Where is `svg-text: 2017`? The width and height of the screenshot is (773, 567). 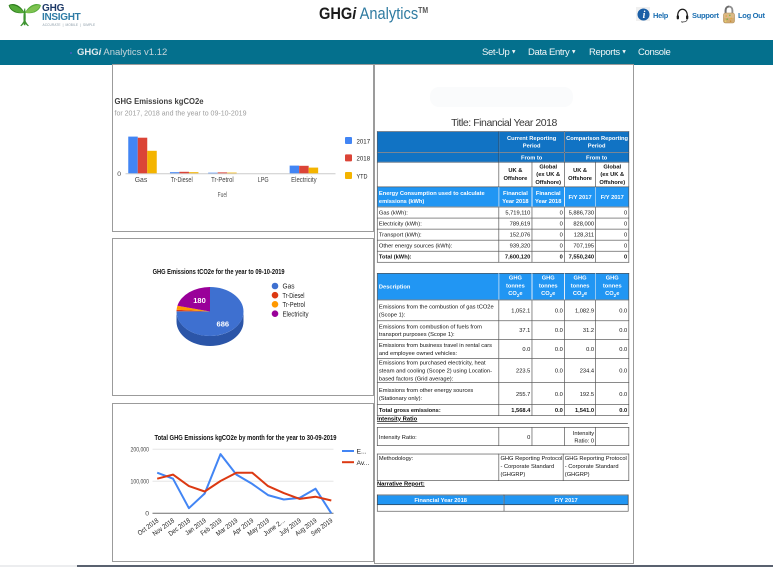 svg-text: 2017 is located at coordinates (364, 141).